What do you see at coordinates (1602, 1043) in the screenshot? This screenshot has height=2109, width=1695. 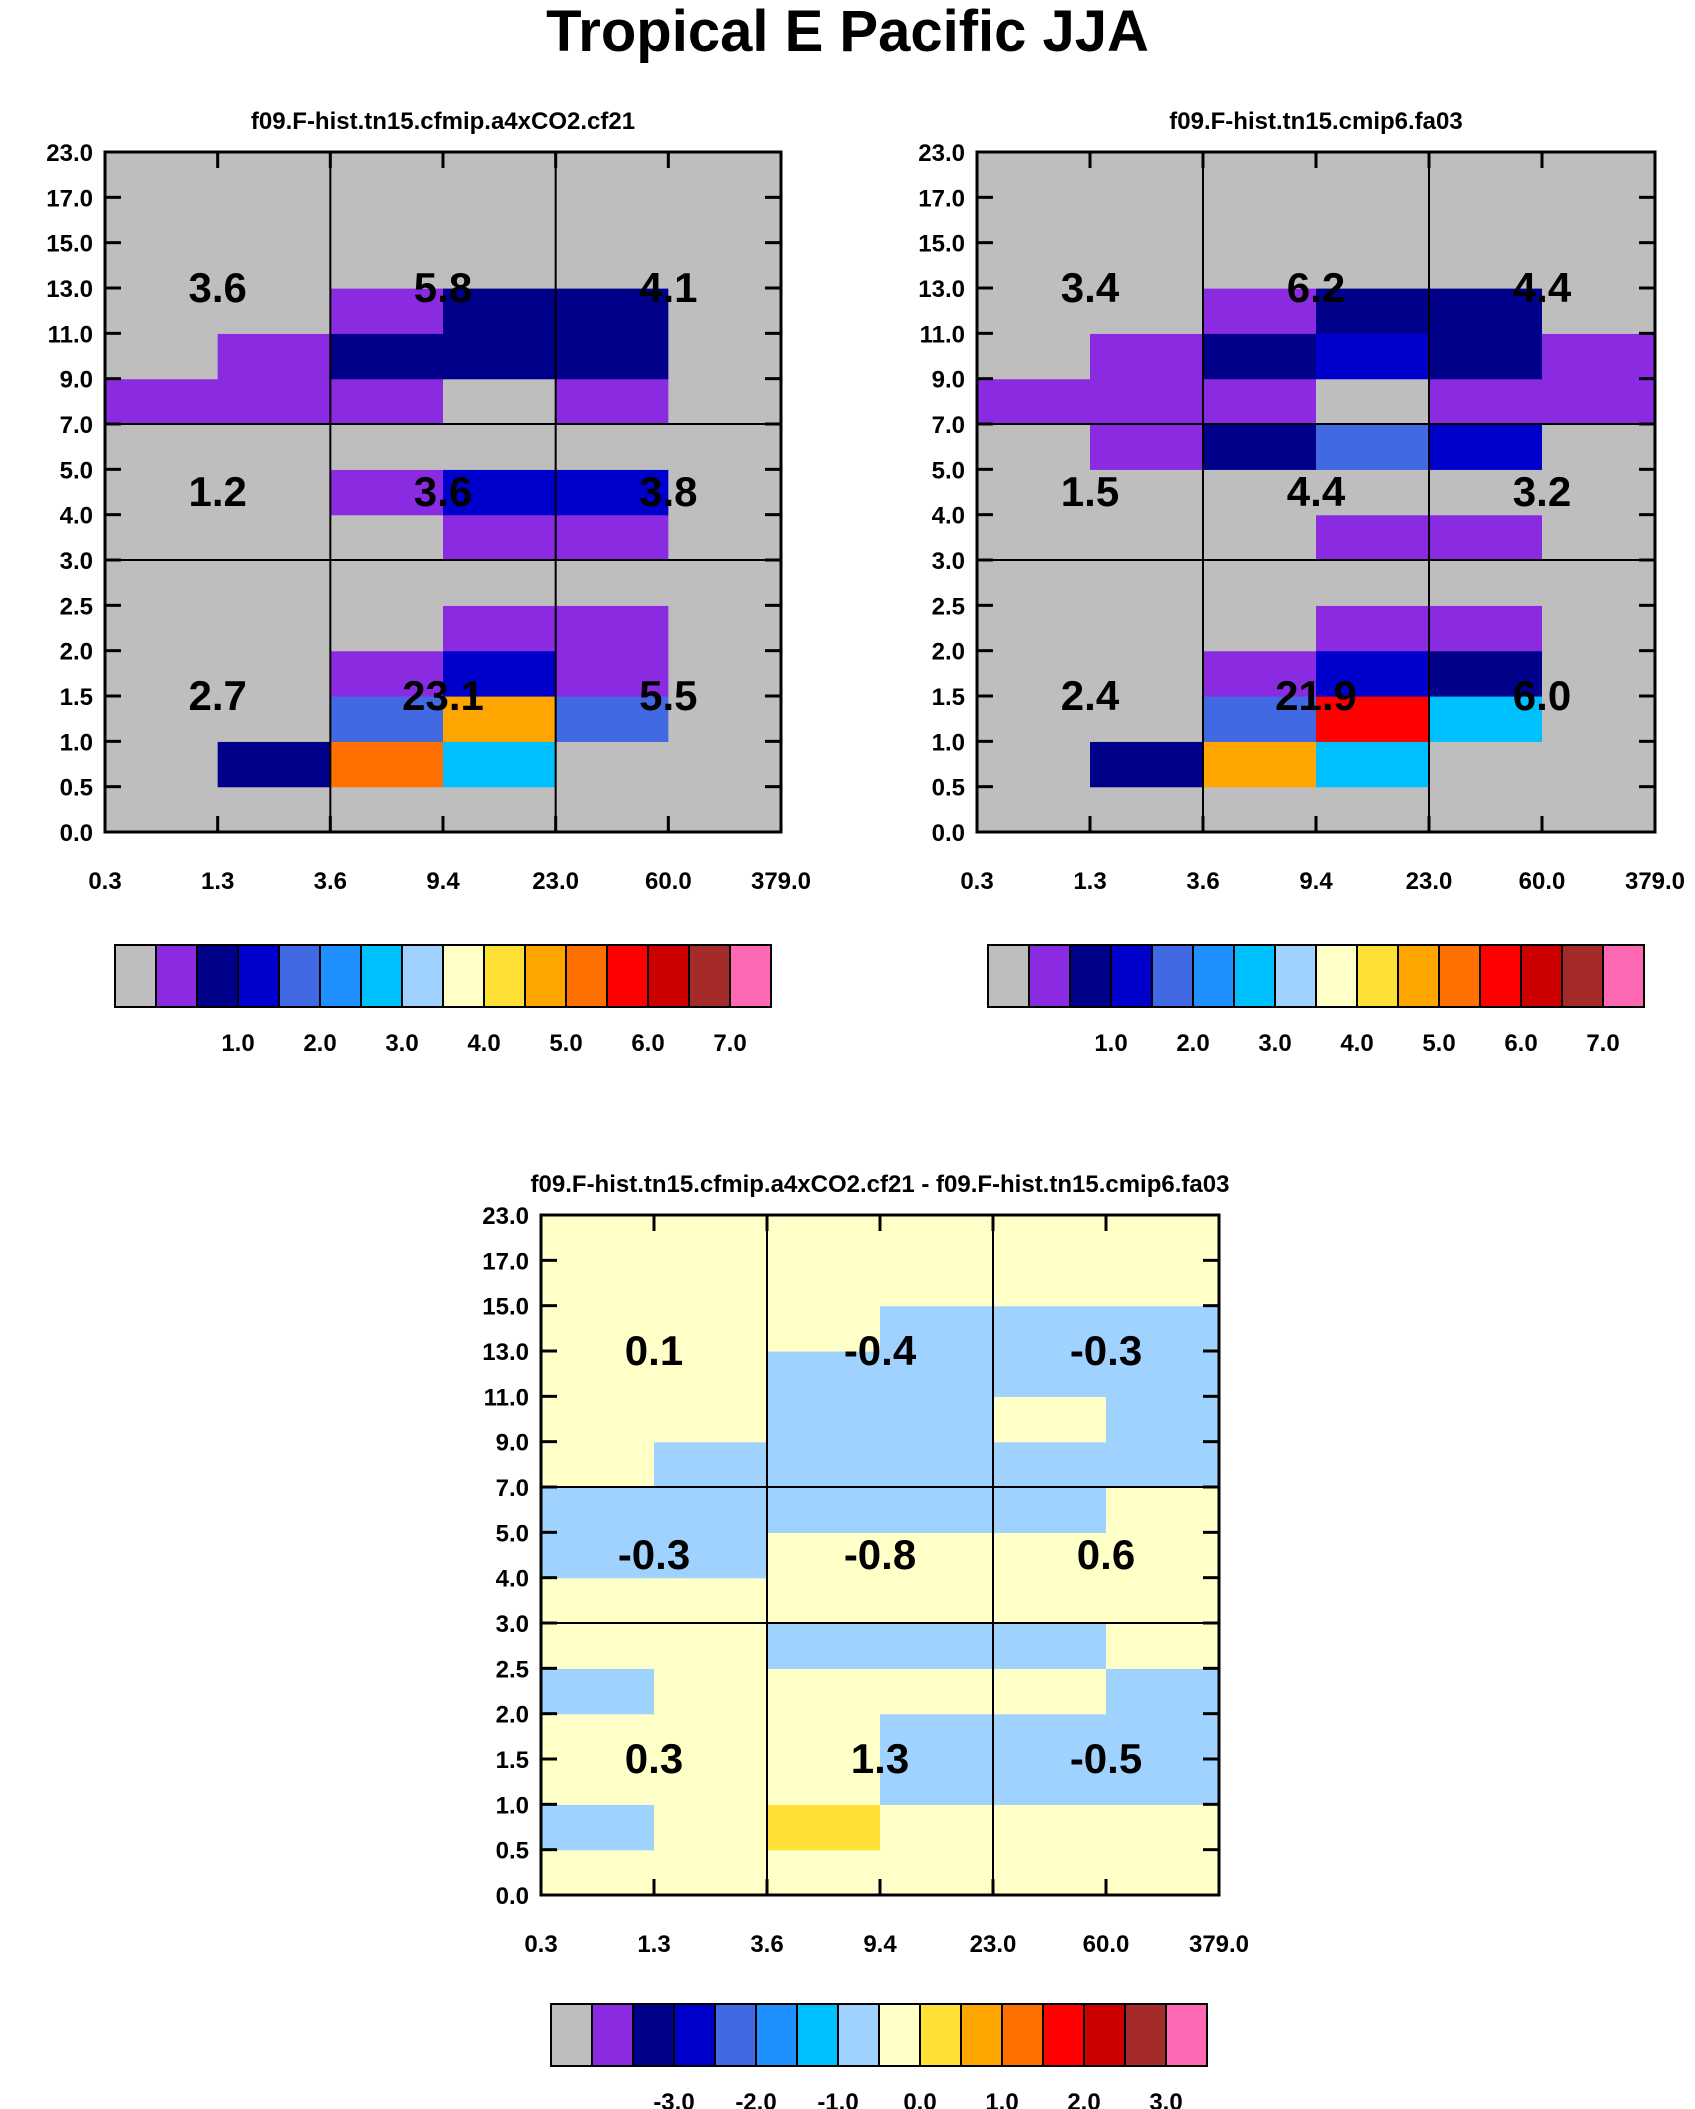 I see `colorbar-label: 7.0` at bounding box center [1602, 1043].